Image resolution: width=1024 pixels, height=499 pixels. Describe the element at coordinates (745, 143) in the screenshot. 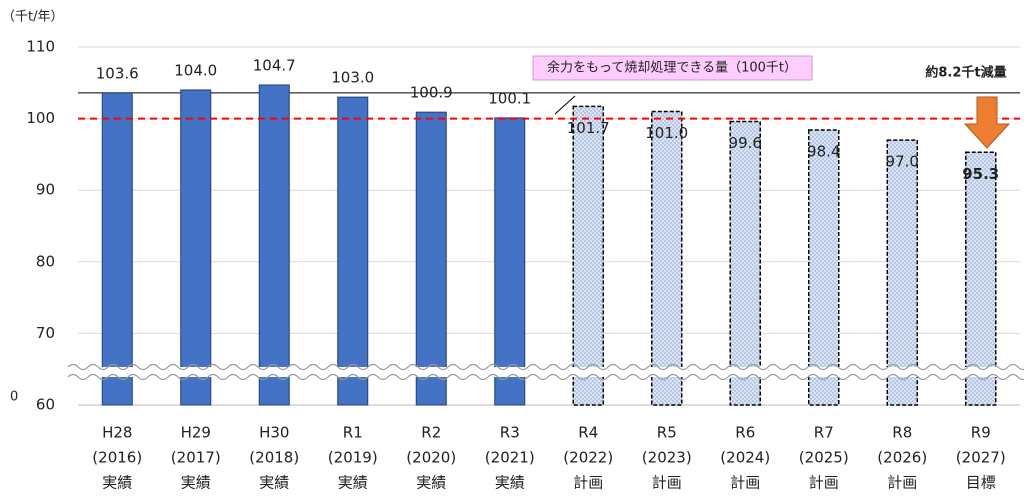

I see `value-label: 99.6` at that location.